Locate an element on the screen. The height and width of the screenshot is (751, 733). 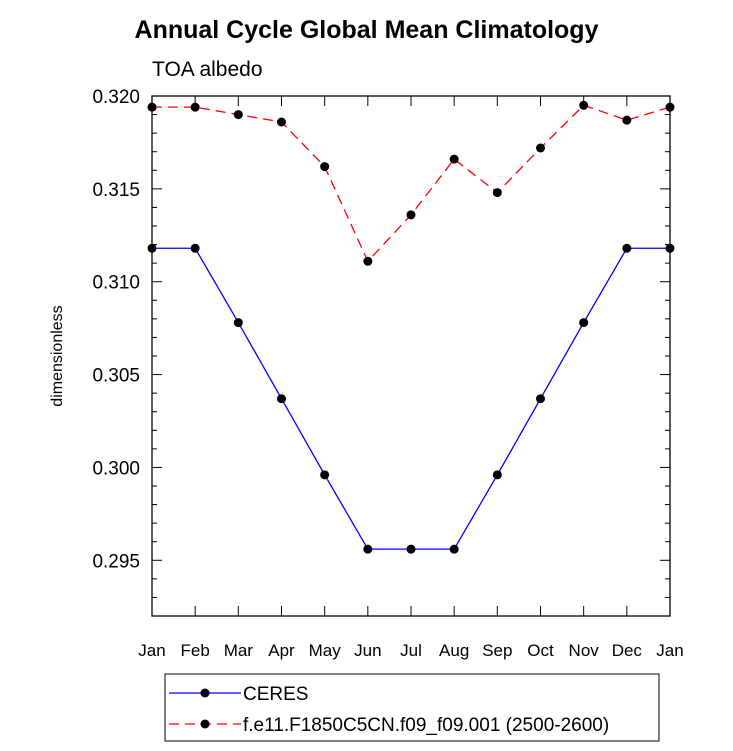
y-tick-label: 0.310 is located at coordinates (116, 283).